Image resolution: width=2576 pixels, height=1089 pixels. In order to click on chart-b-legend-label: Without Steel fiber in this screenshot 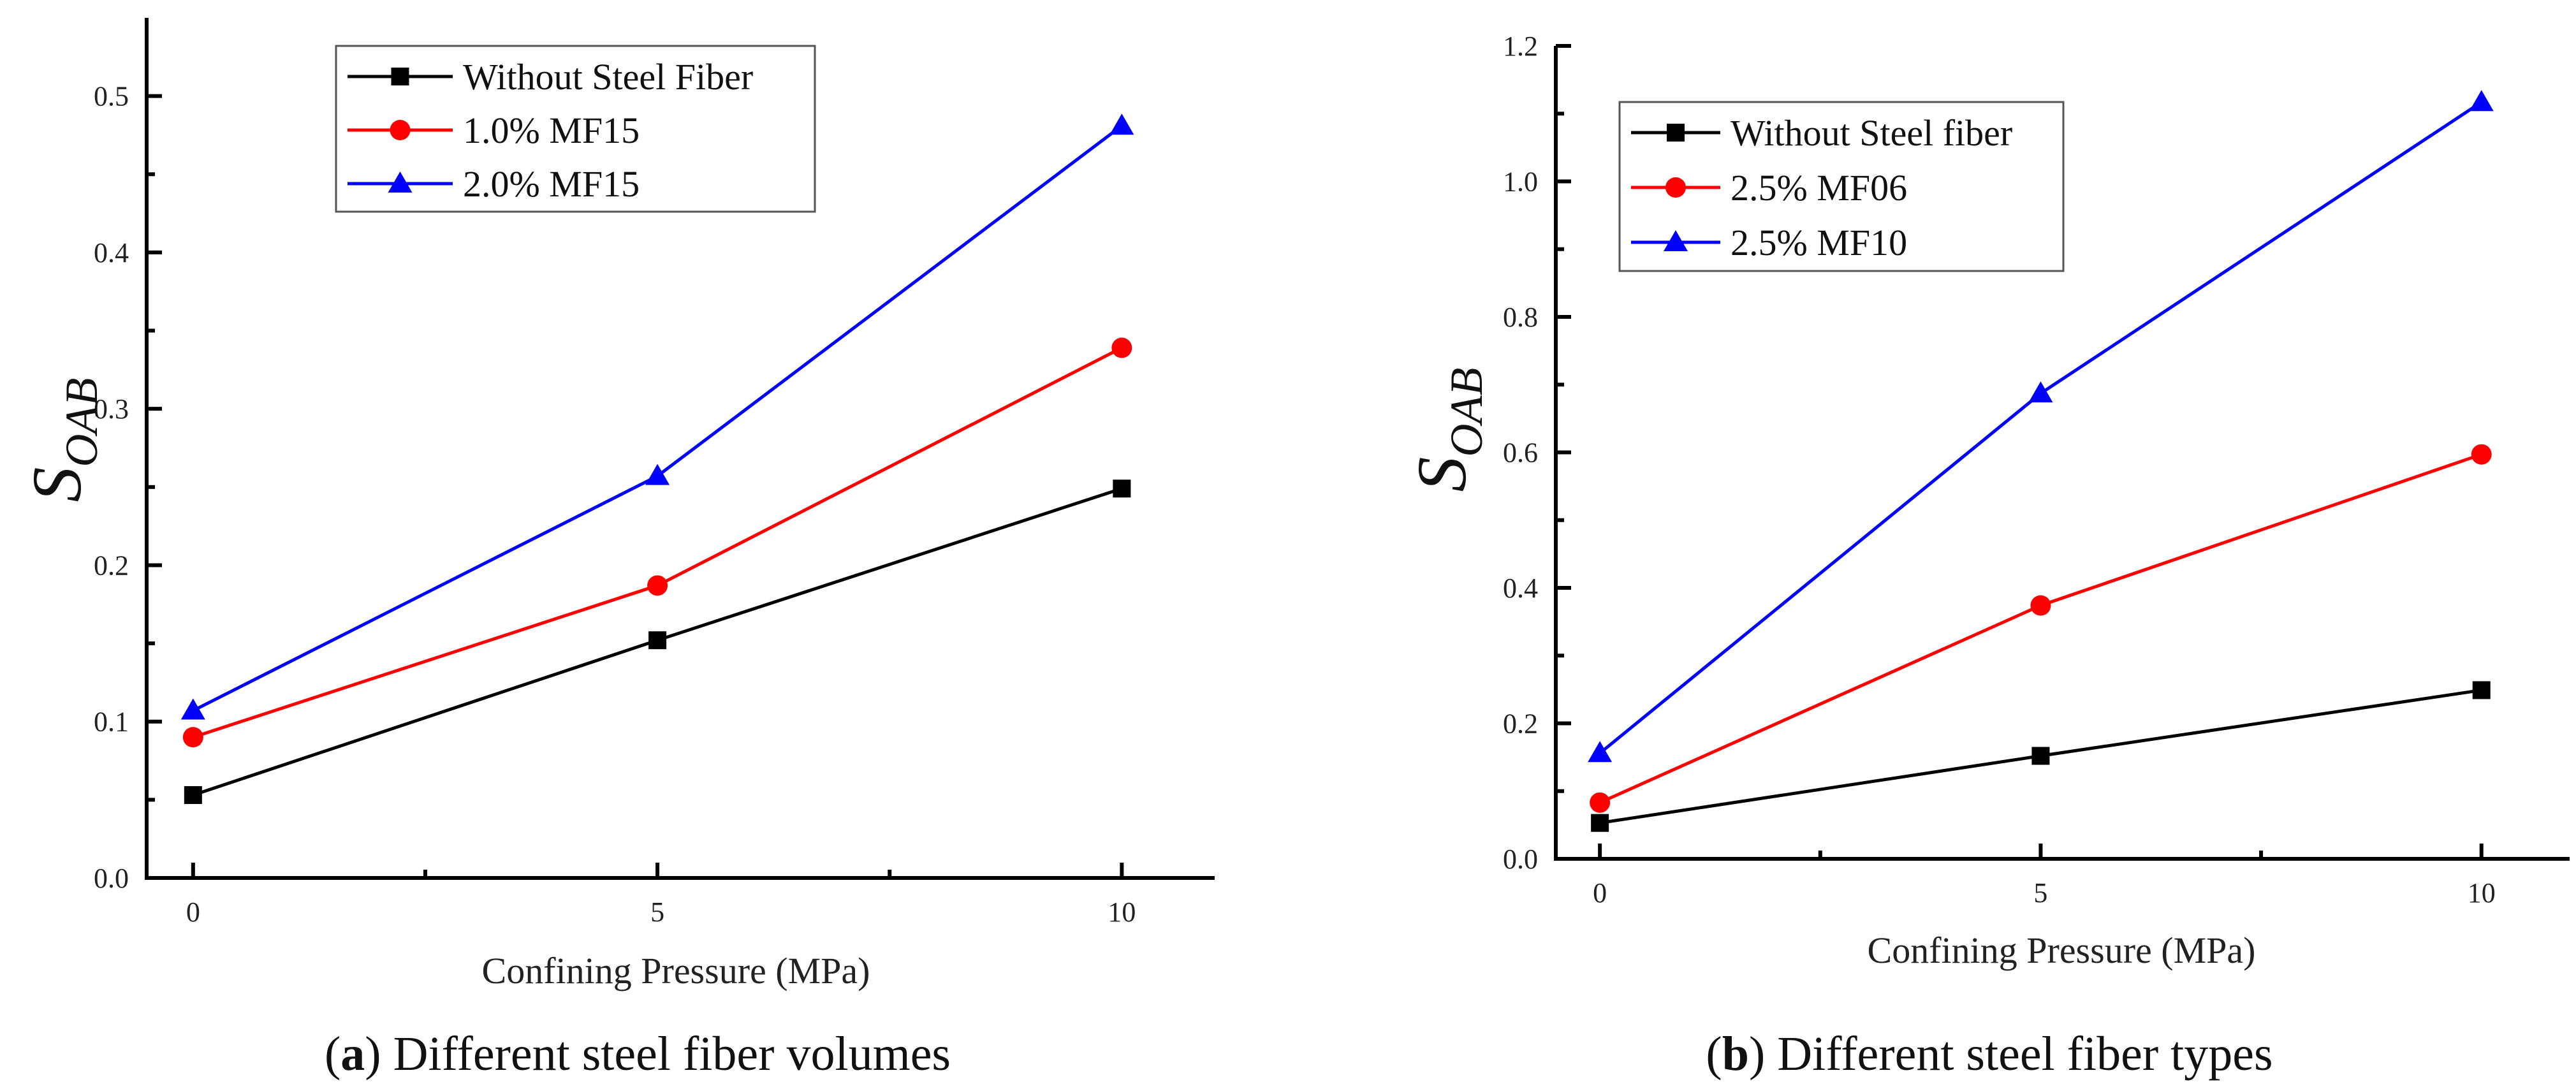, I will do `click(1871, 133)`.